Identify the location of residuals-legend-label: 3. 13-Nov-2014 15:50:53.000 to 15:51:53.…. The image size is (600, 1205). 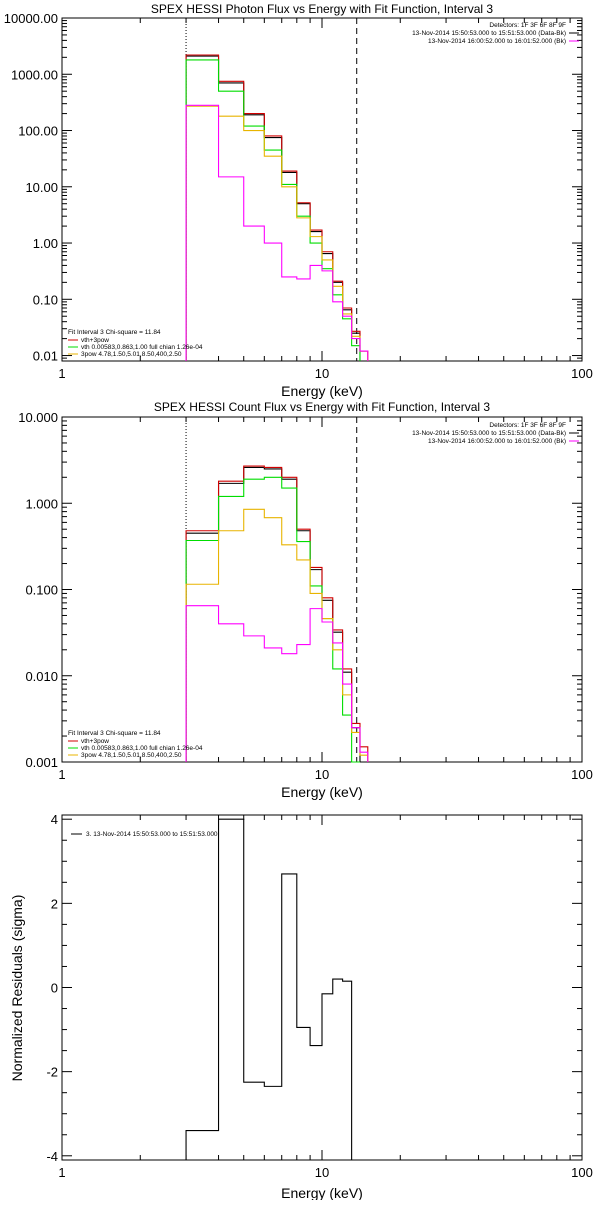
(152, 834).